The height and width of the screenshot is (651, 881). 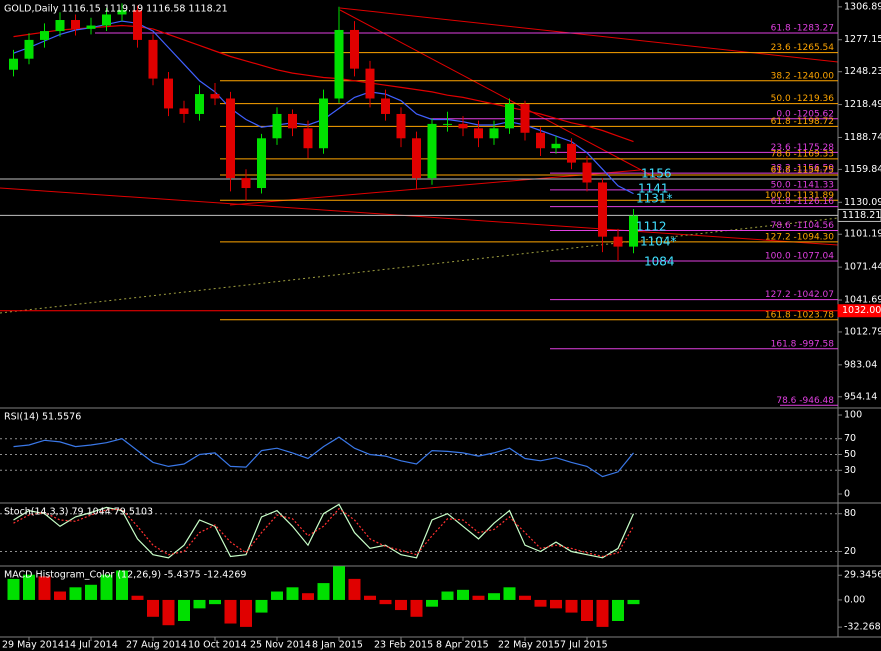 What do you see at coordinates (862, 137) in the screenshot?
I see `y-tick-label: 1188.74` at bounding box center [862, 137].